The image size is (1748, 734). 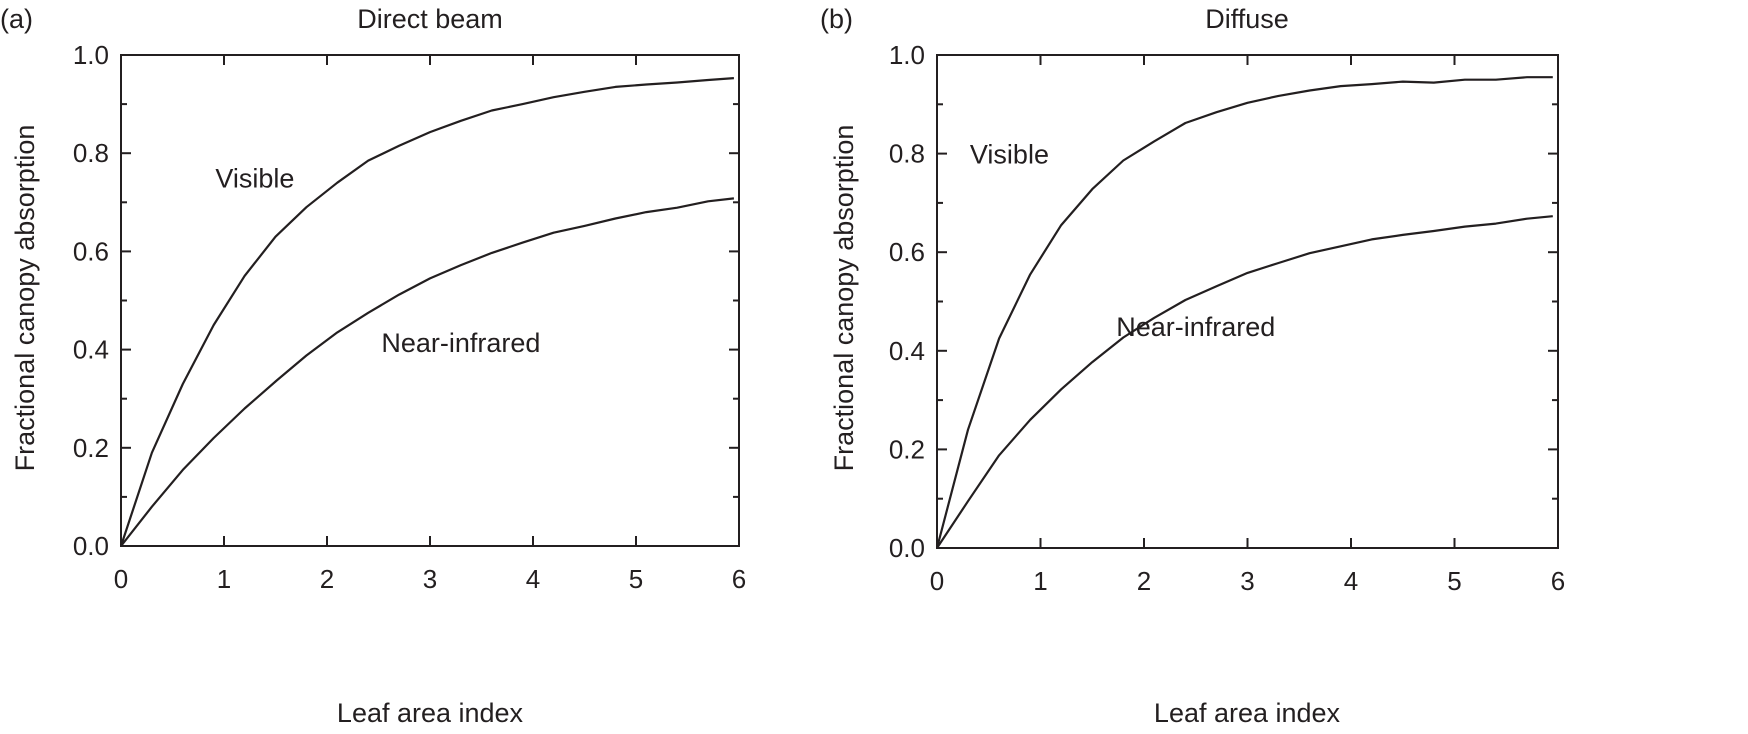 I want to click on chart-title: Diffuse, so click(x=1247, y=19).